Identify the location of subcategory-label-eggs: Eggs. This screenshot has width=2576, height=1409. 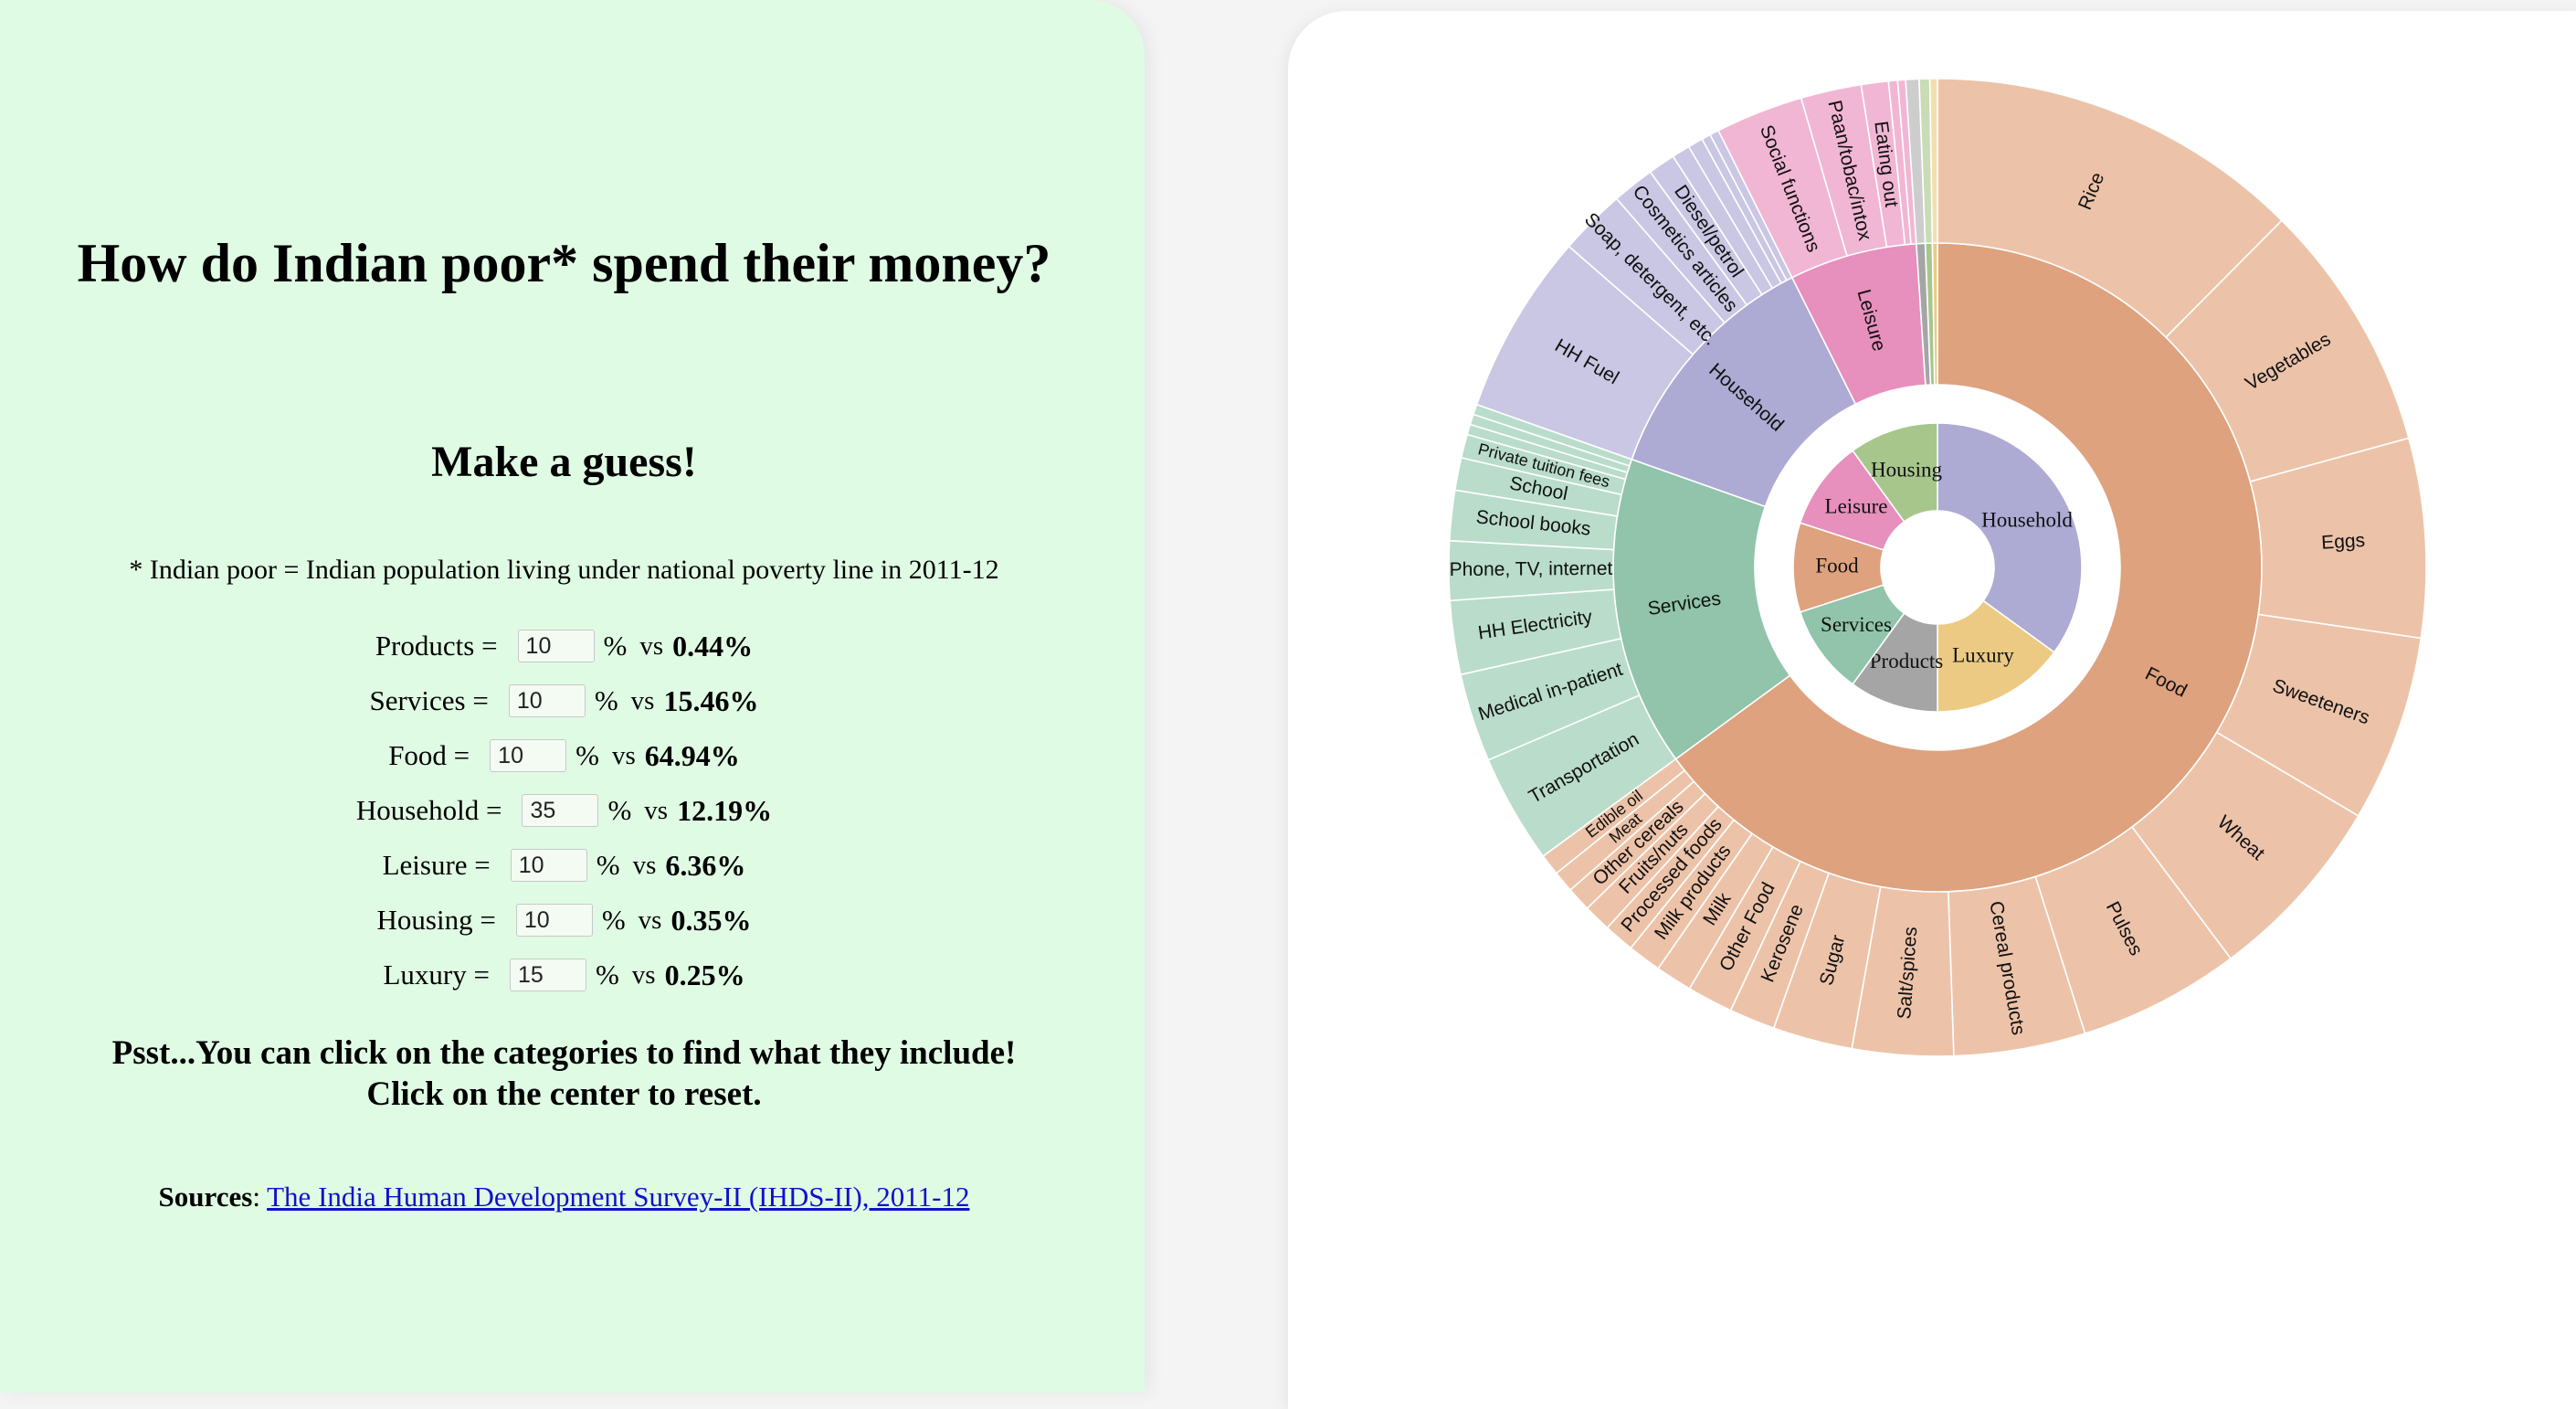
(2343, 542).